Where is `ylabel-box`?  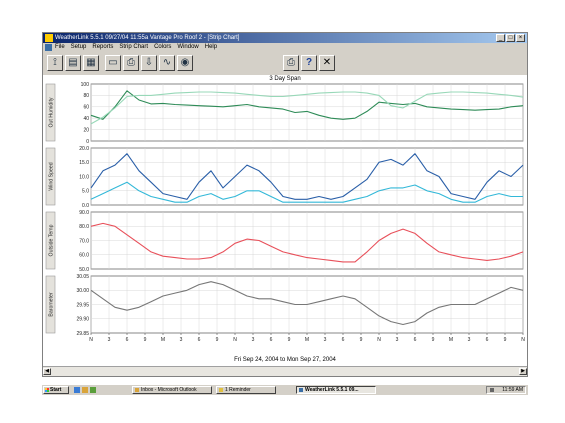 ylabel-box is located at coordinates (50, 240).